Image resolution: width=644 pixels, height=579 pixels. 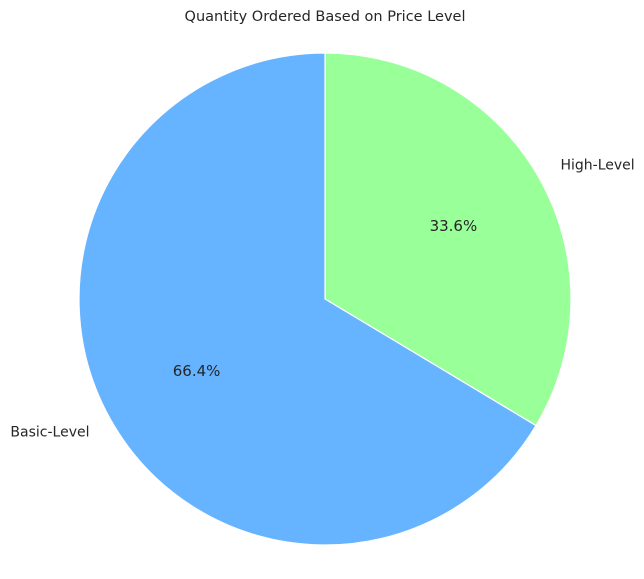 I want to click on chart-title: Quantity Ordered Based on Price Level, so click(x=325, y=17).